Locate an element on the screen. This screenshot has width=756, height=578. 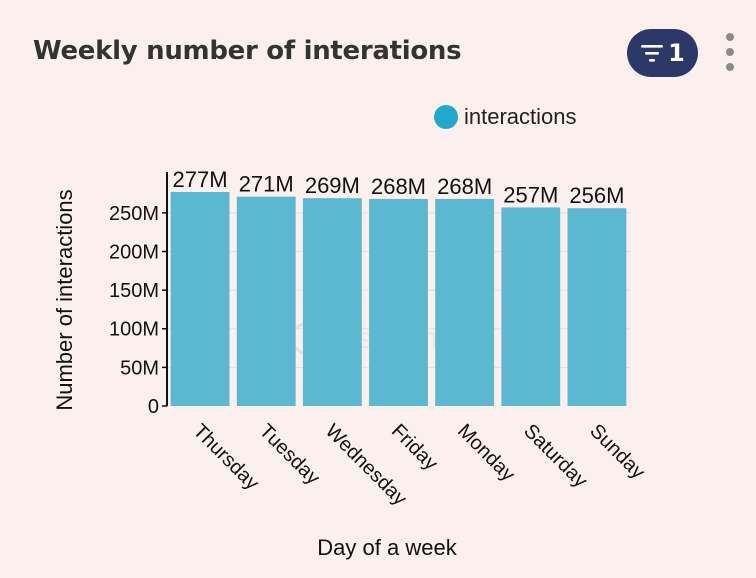
bar-tuesday is located at coordinates (266, 301).